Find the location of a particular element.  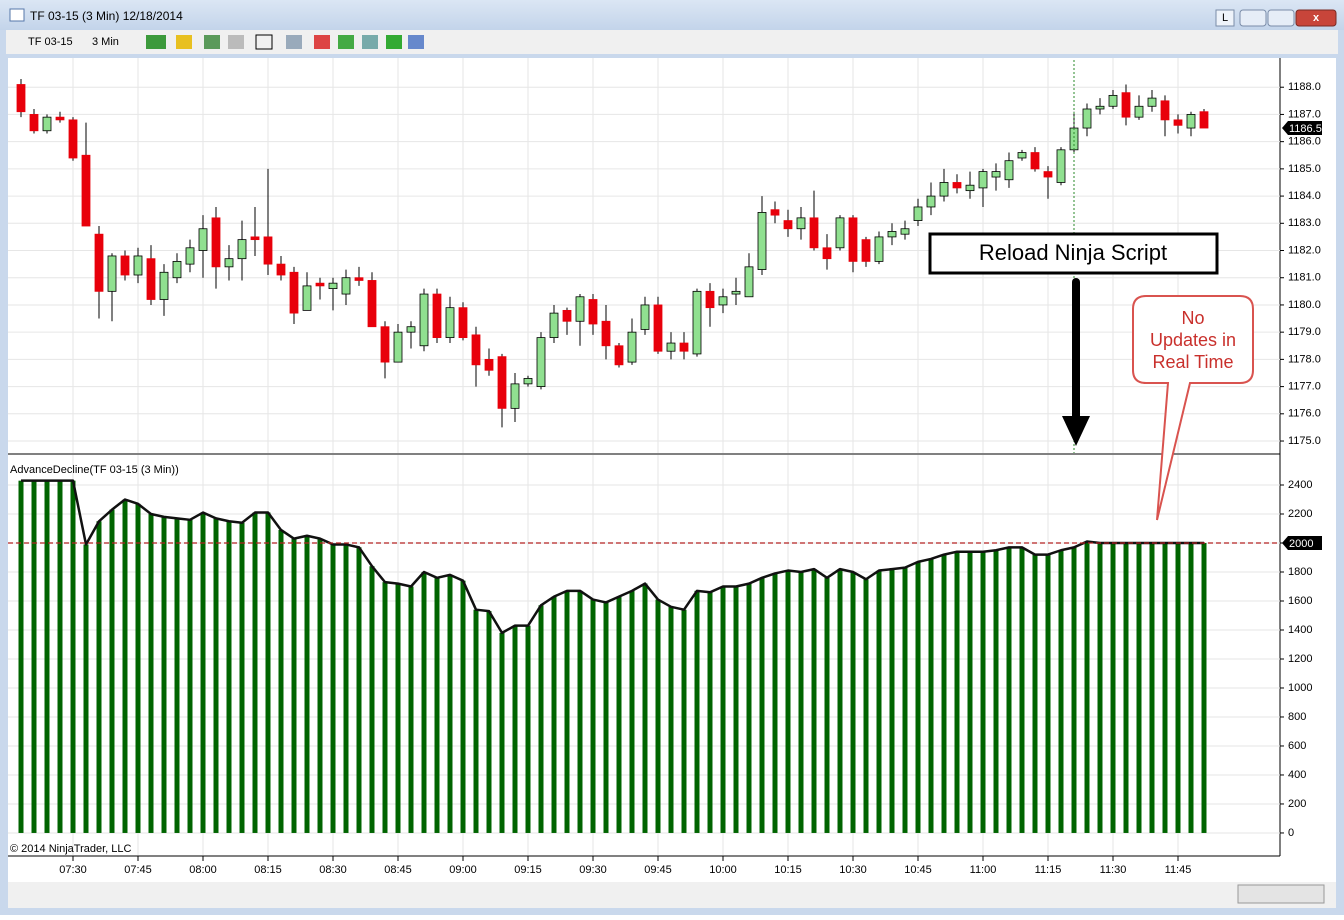

y-tick-label: 1182.0 is located at coordinates (1304, 250).